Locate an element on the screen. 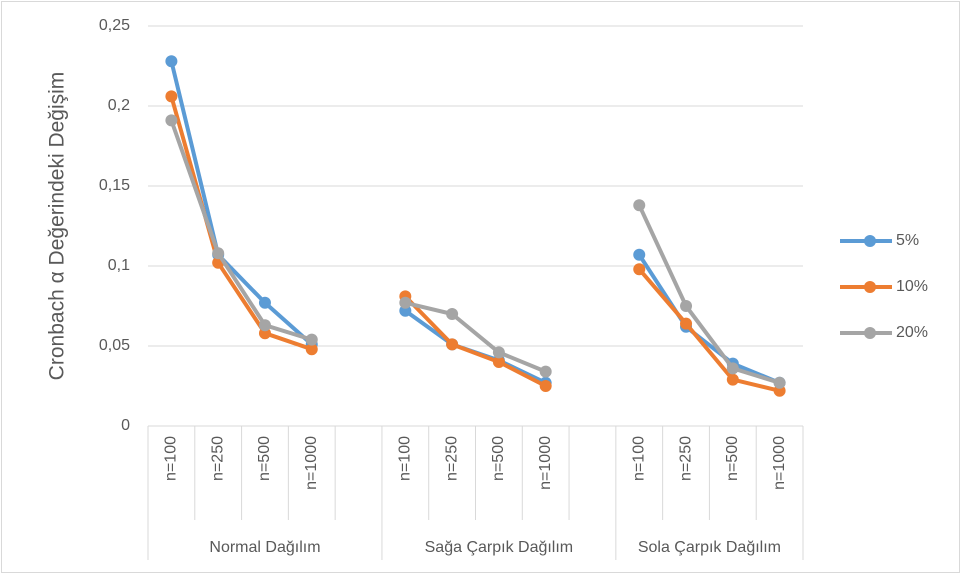 The height and width of the screenshot is (580, 962). y-tick-label: 0,1 is located at coordinates (119, 265).